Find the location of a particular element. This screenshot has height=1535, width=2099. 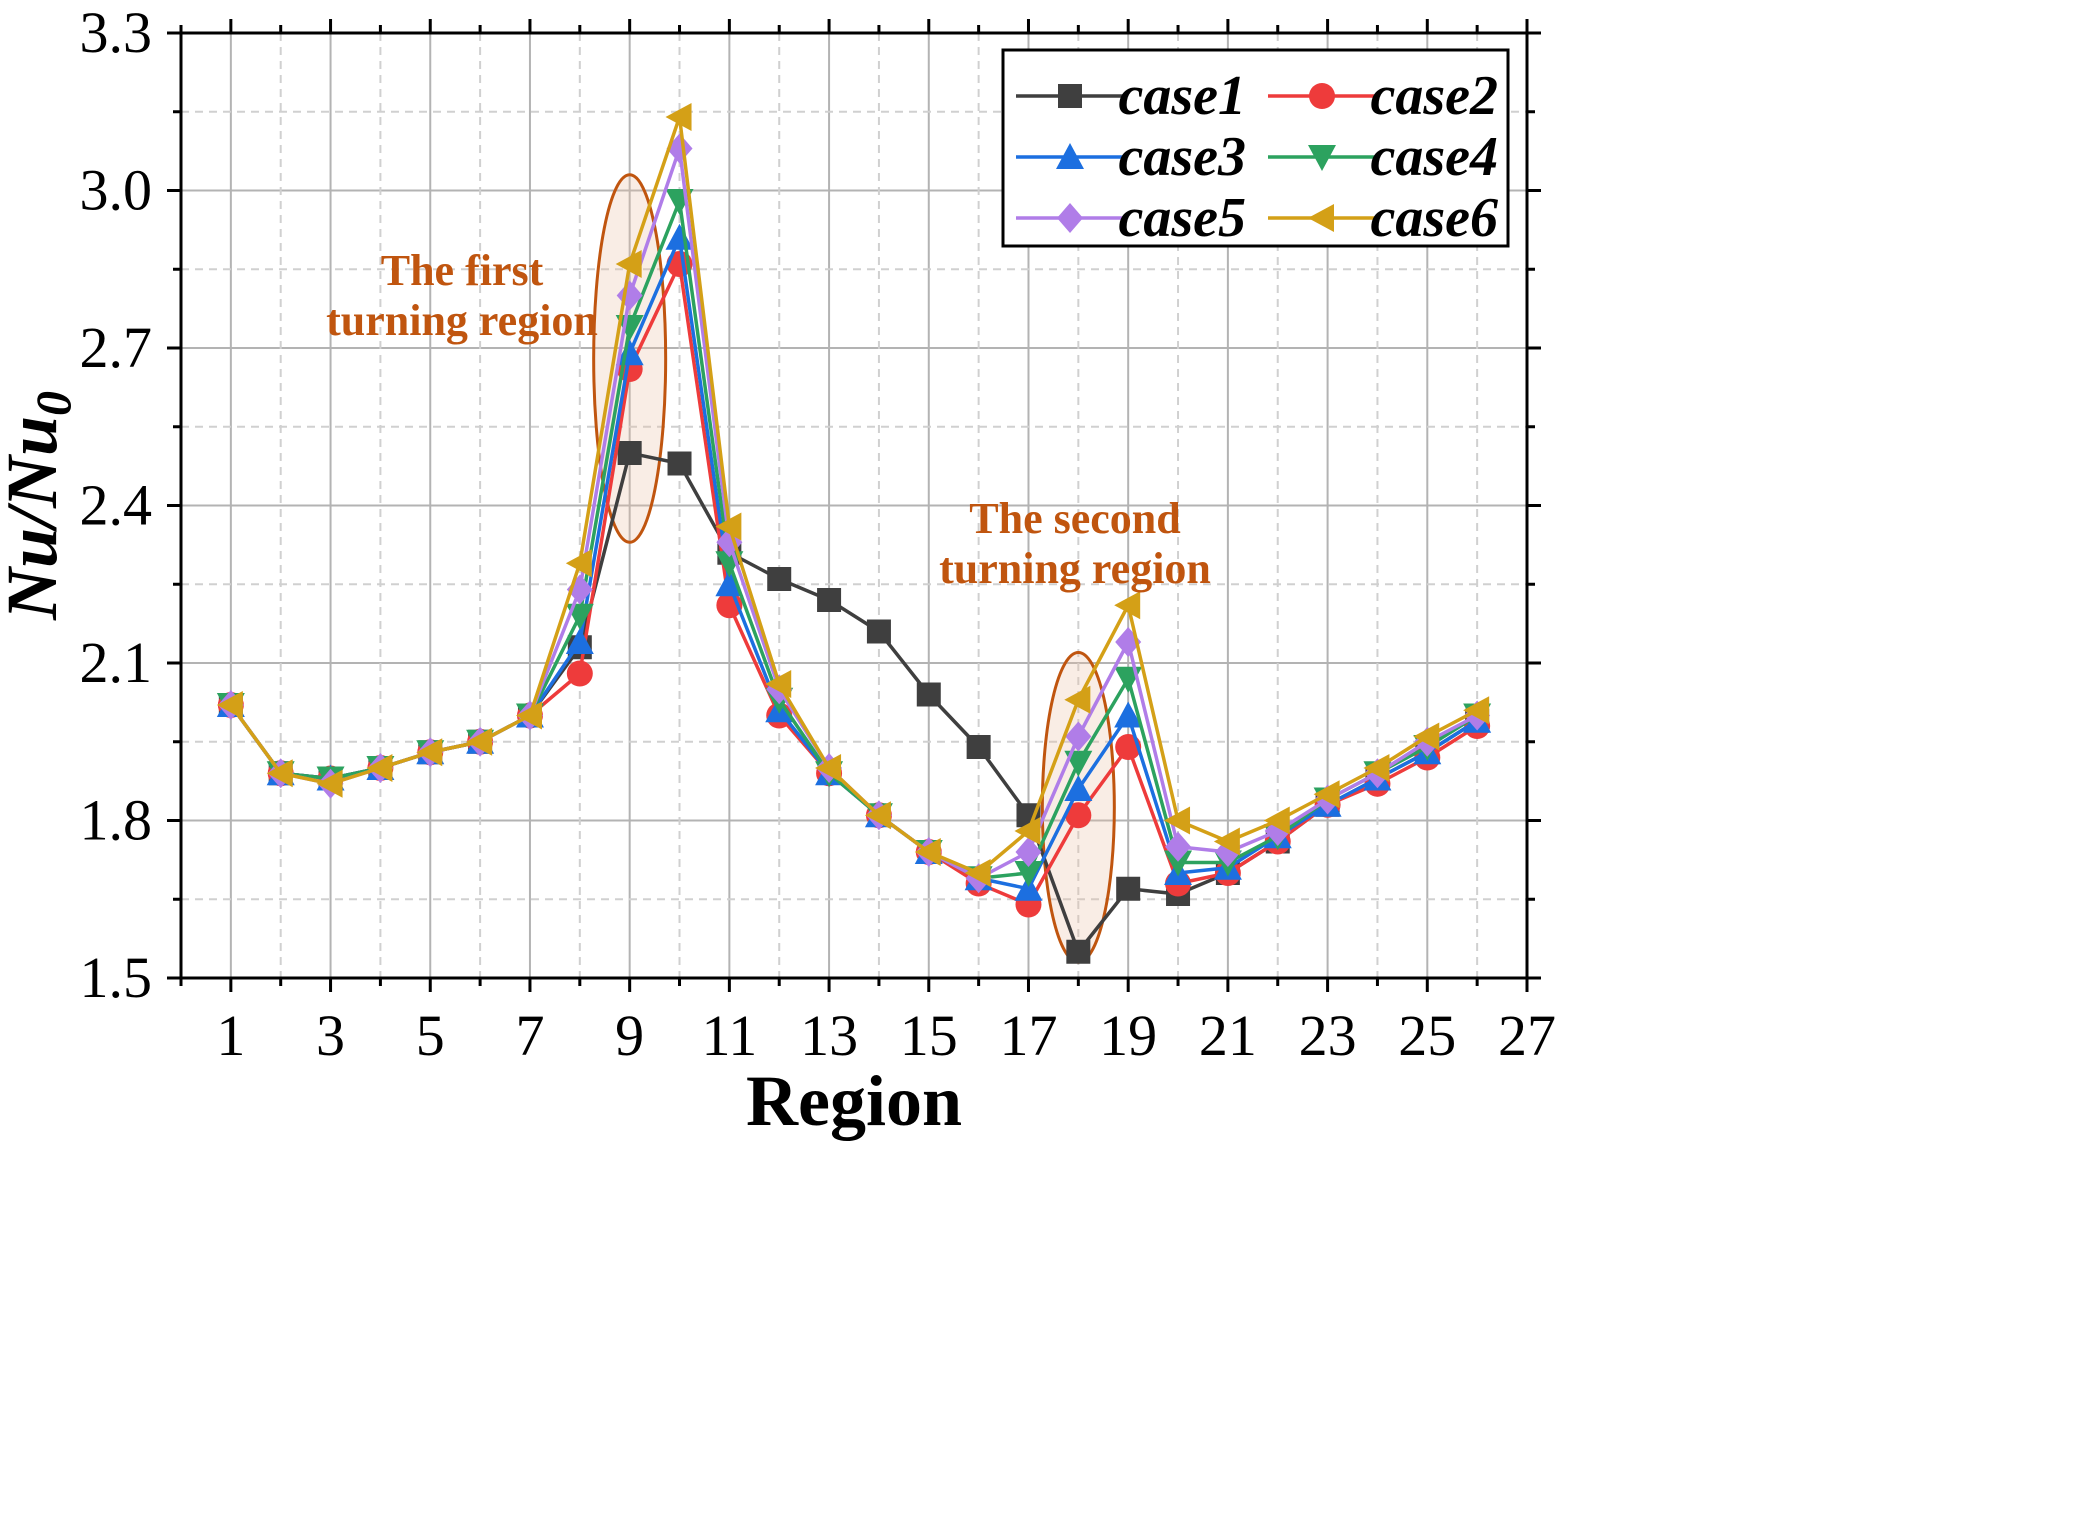

x-tick-label: 1 is located at coordinates (230, 1035).